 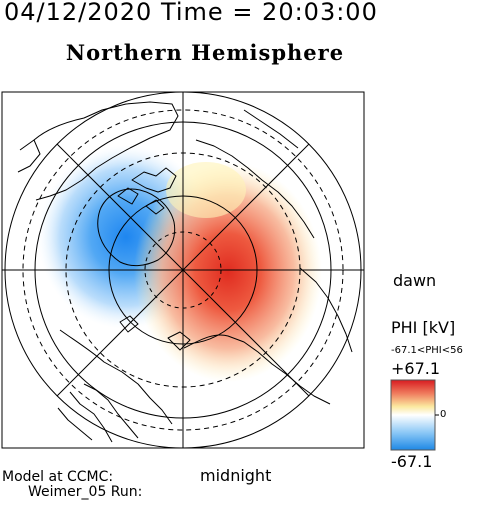 I want to click on dawn-label: dawn, so click(x=415, y=280).